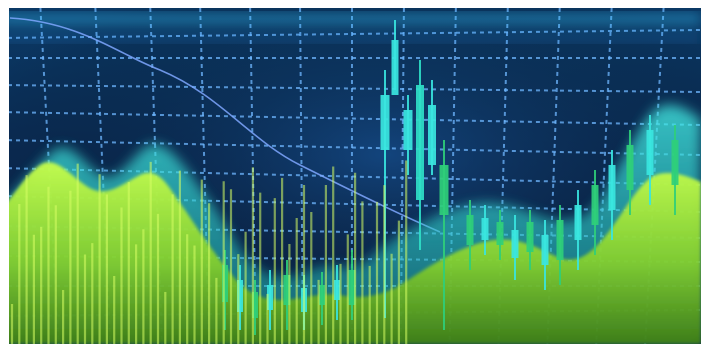 The height and width of the screenshot is (344, 701). What do you see at coordinates (4, 172) in the screenshot?
I see `left-border` at bounding box center [4, 172].